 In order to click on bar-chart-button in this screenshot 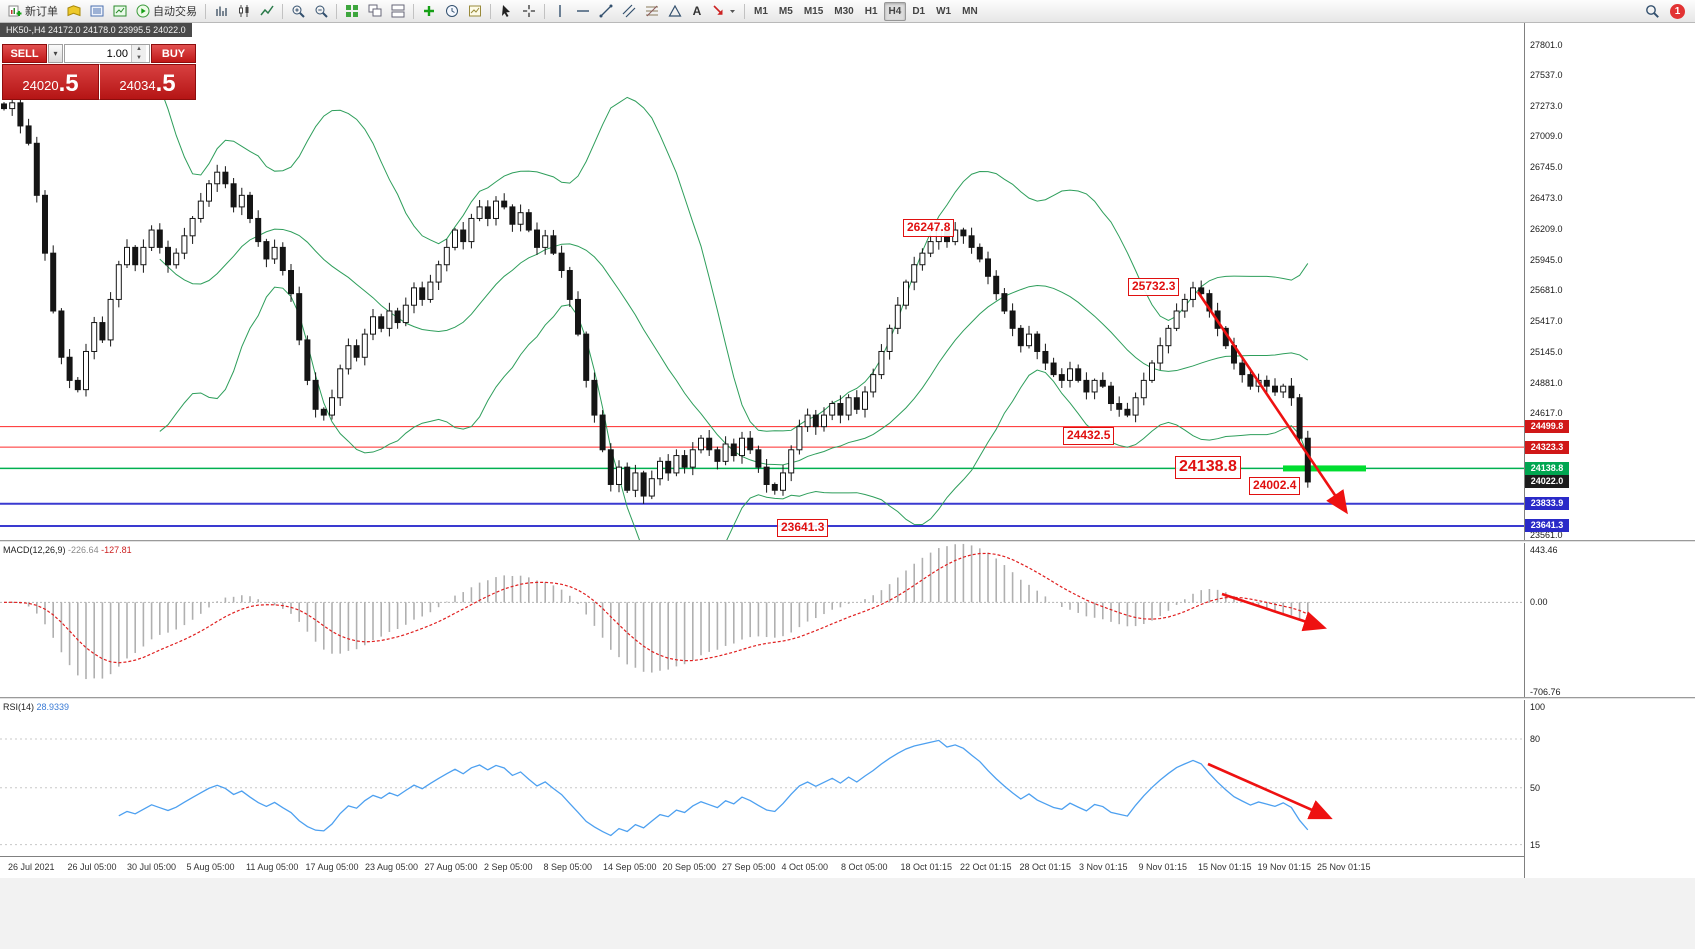, I will do `click(221, 11)`.